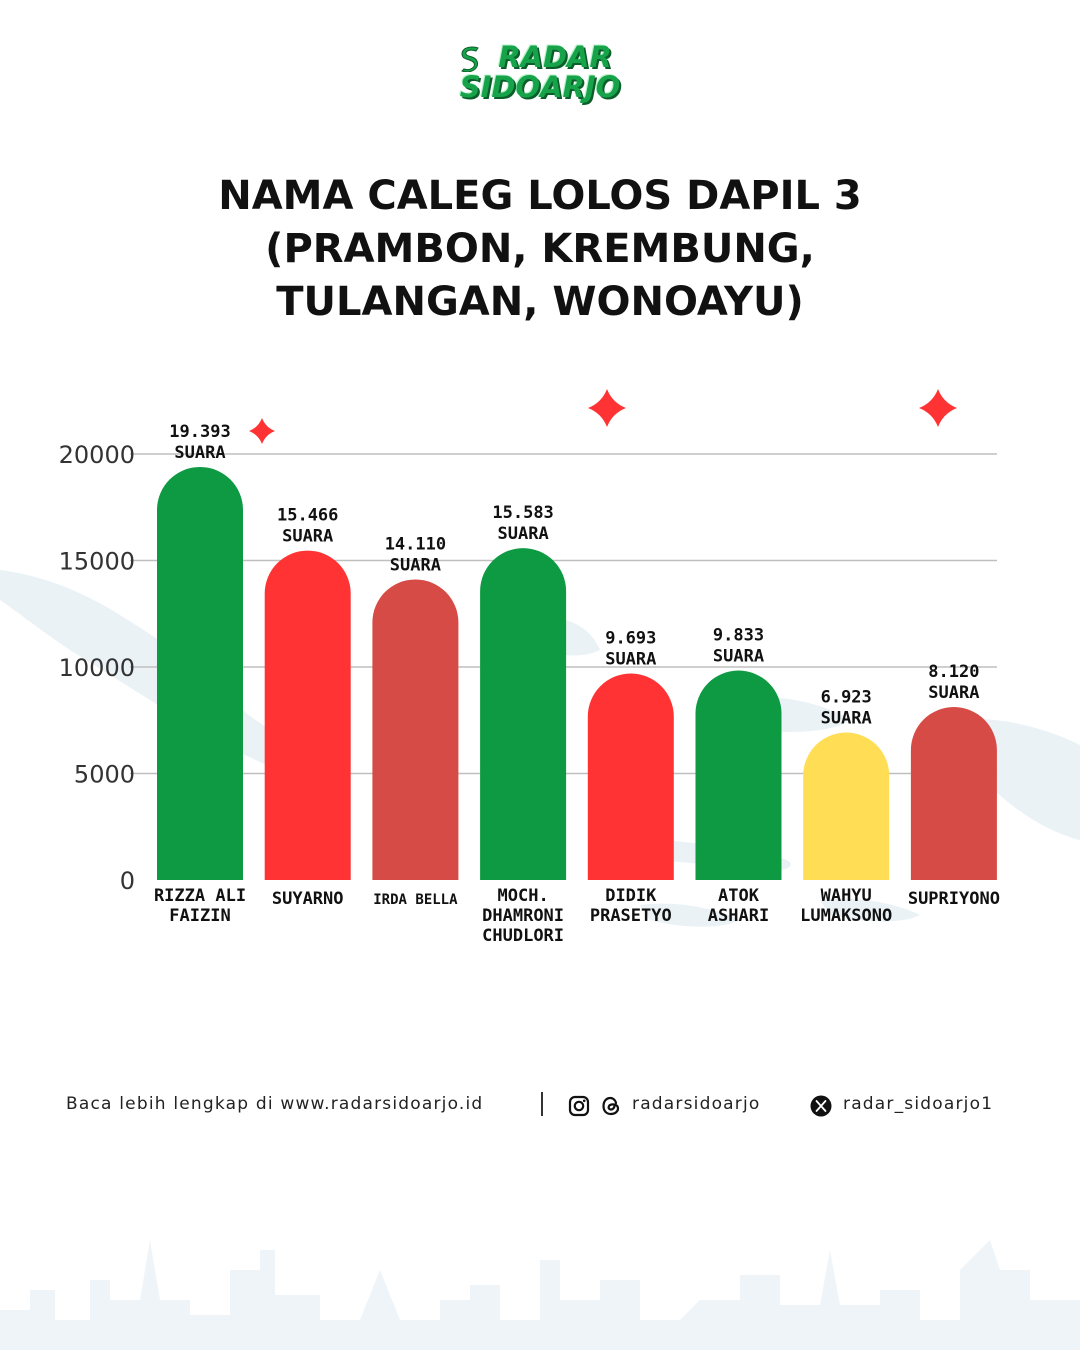  Describe the element at coordinates (540, 87) in the screenshot. I see `logo-line-2: SIDOARJO` at that location.